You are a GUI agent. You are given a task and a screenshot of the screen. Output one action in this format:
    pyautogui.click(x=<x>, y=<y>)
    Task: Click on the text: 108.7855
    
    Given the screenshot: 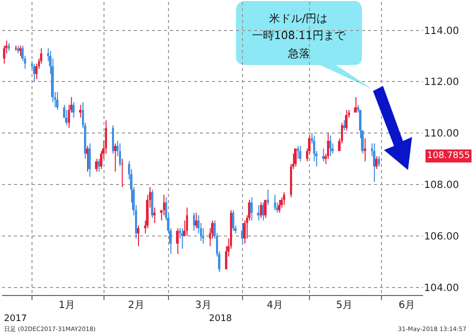 What is the action you would take?
    pyautogui.click(x=448, y=156)
    